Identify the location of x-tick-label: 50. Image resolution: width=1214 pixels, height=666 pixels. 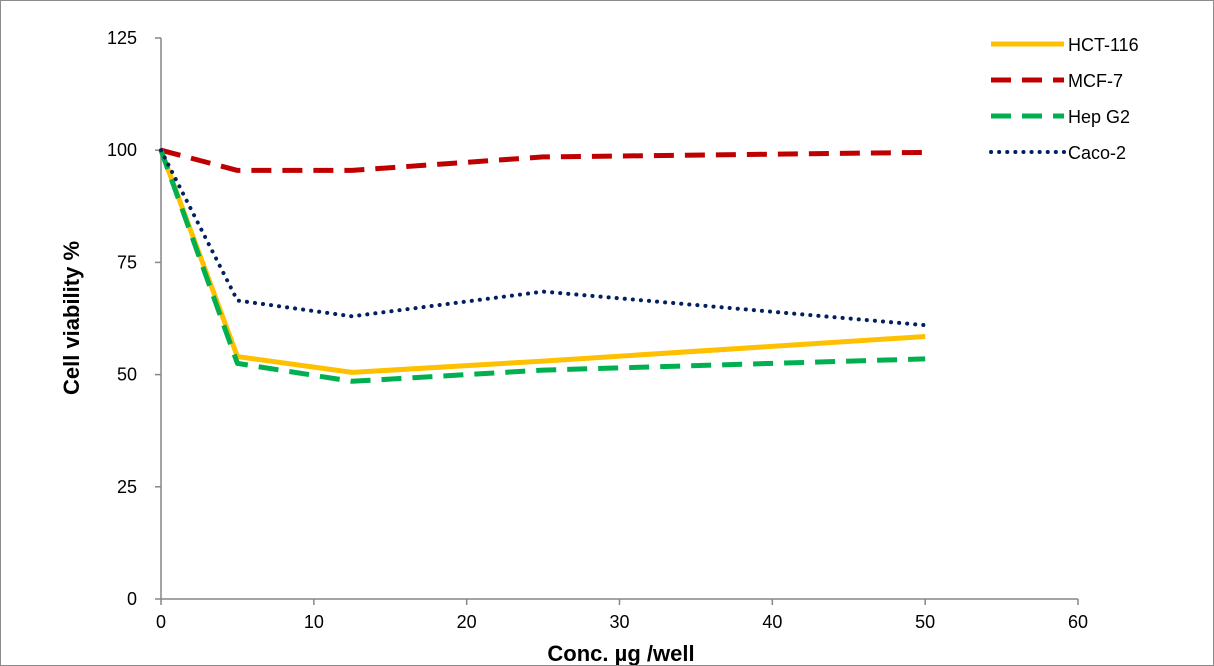
(925, 622).